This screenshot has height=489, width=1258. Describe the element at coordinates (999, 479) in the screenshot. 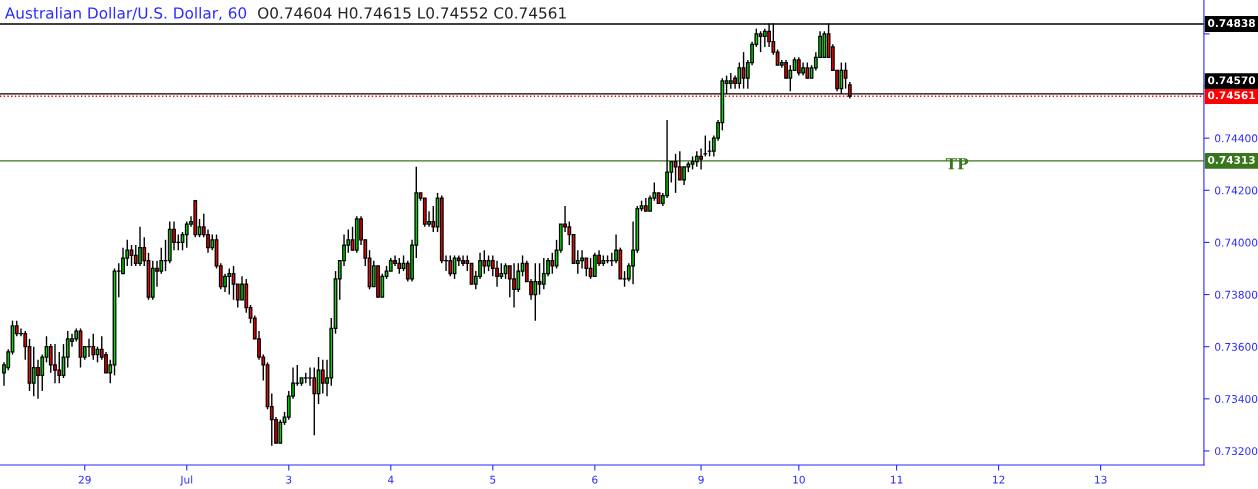

I see `x-tick-label: 12` at that location.